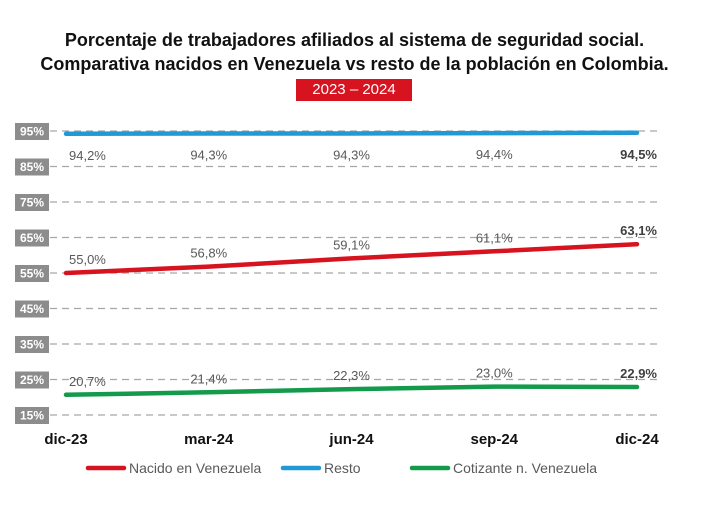 The image size is (709, 510). I want to click on data-label: 55,0%, so click(87, 259).